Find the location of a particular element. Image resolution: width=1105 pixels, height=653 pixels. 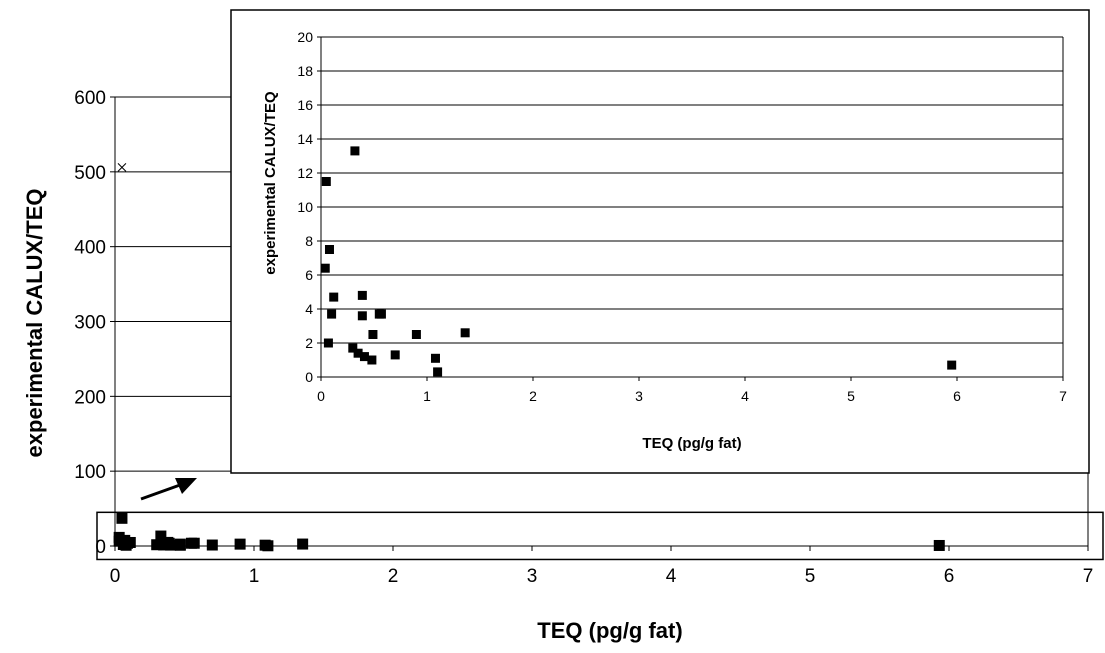

main-x-tick-label: 2 is located at coordinates (393, 576).